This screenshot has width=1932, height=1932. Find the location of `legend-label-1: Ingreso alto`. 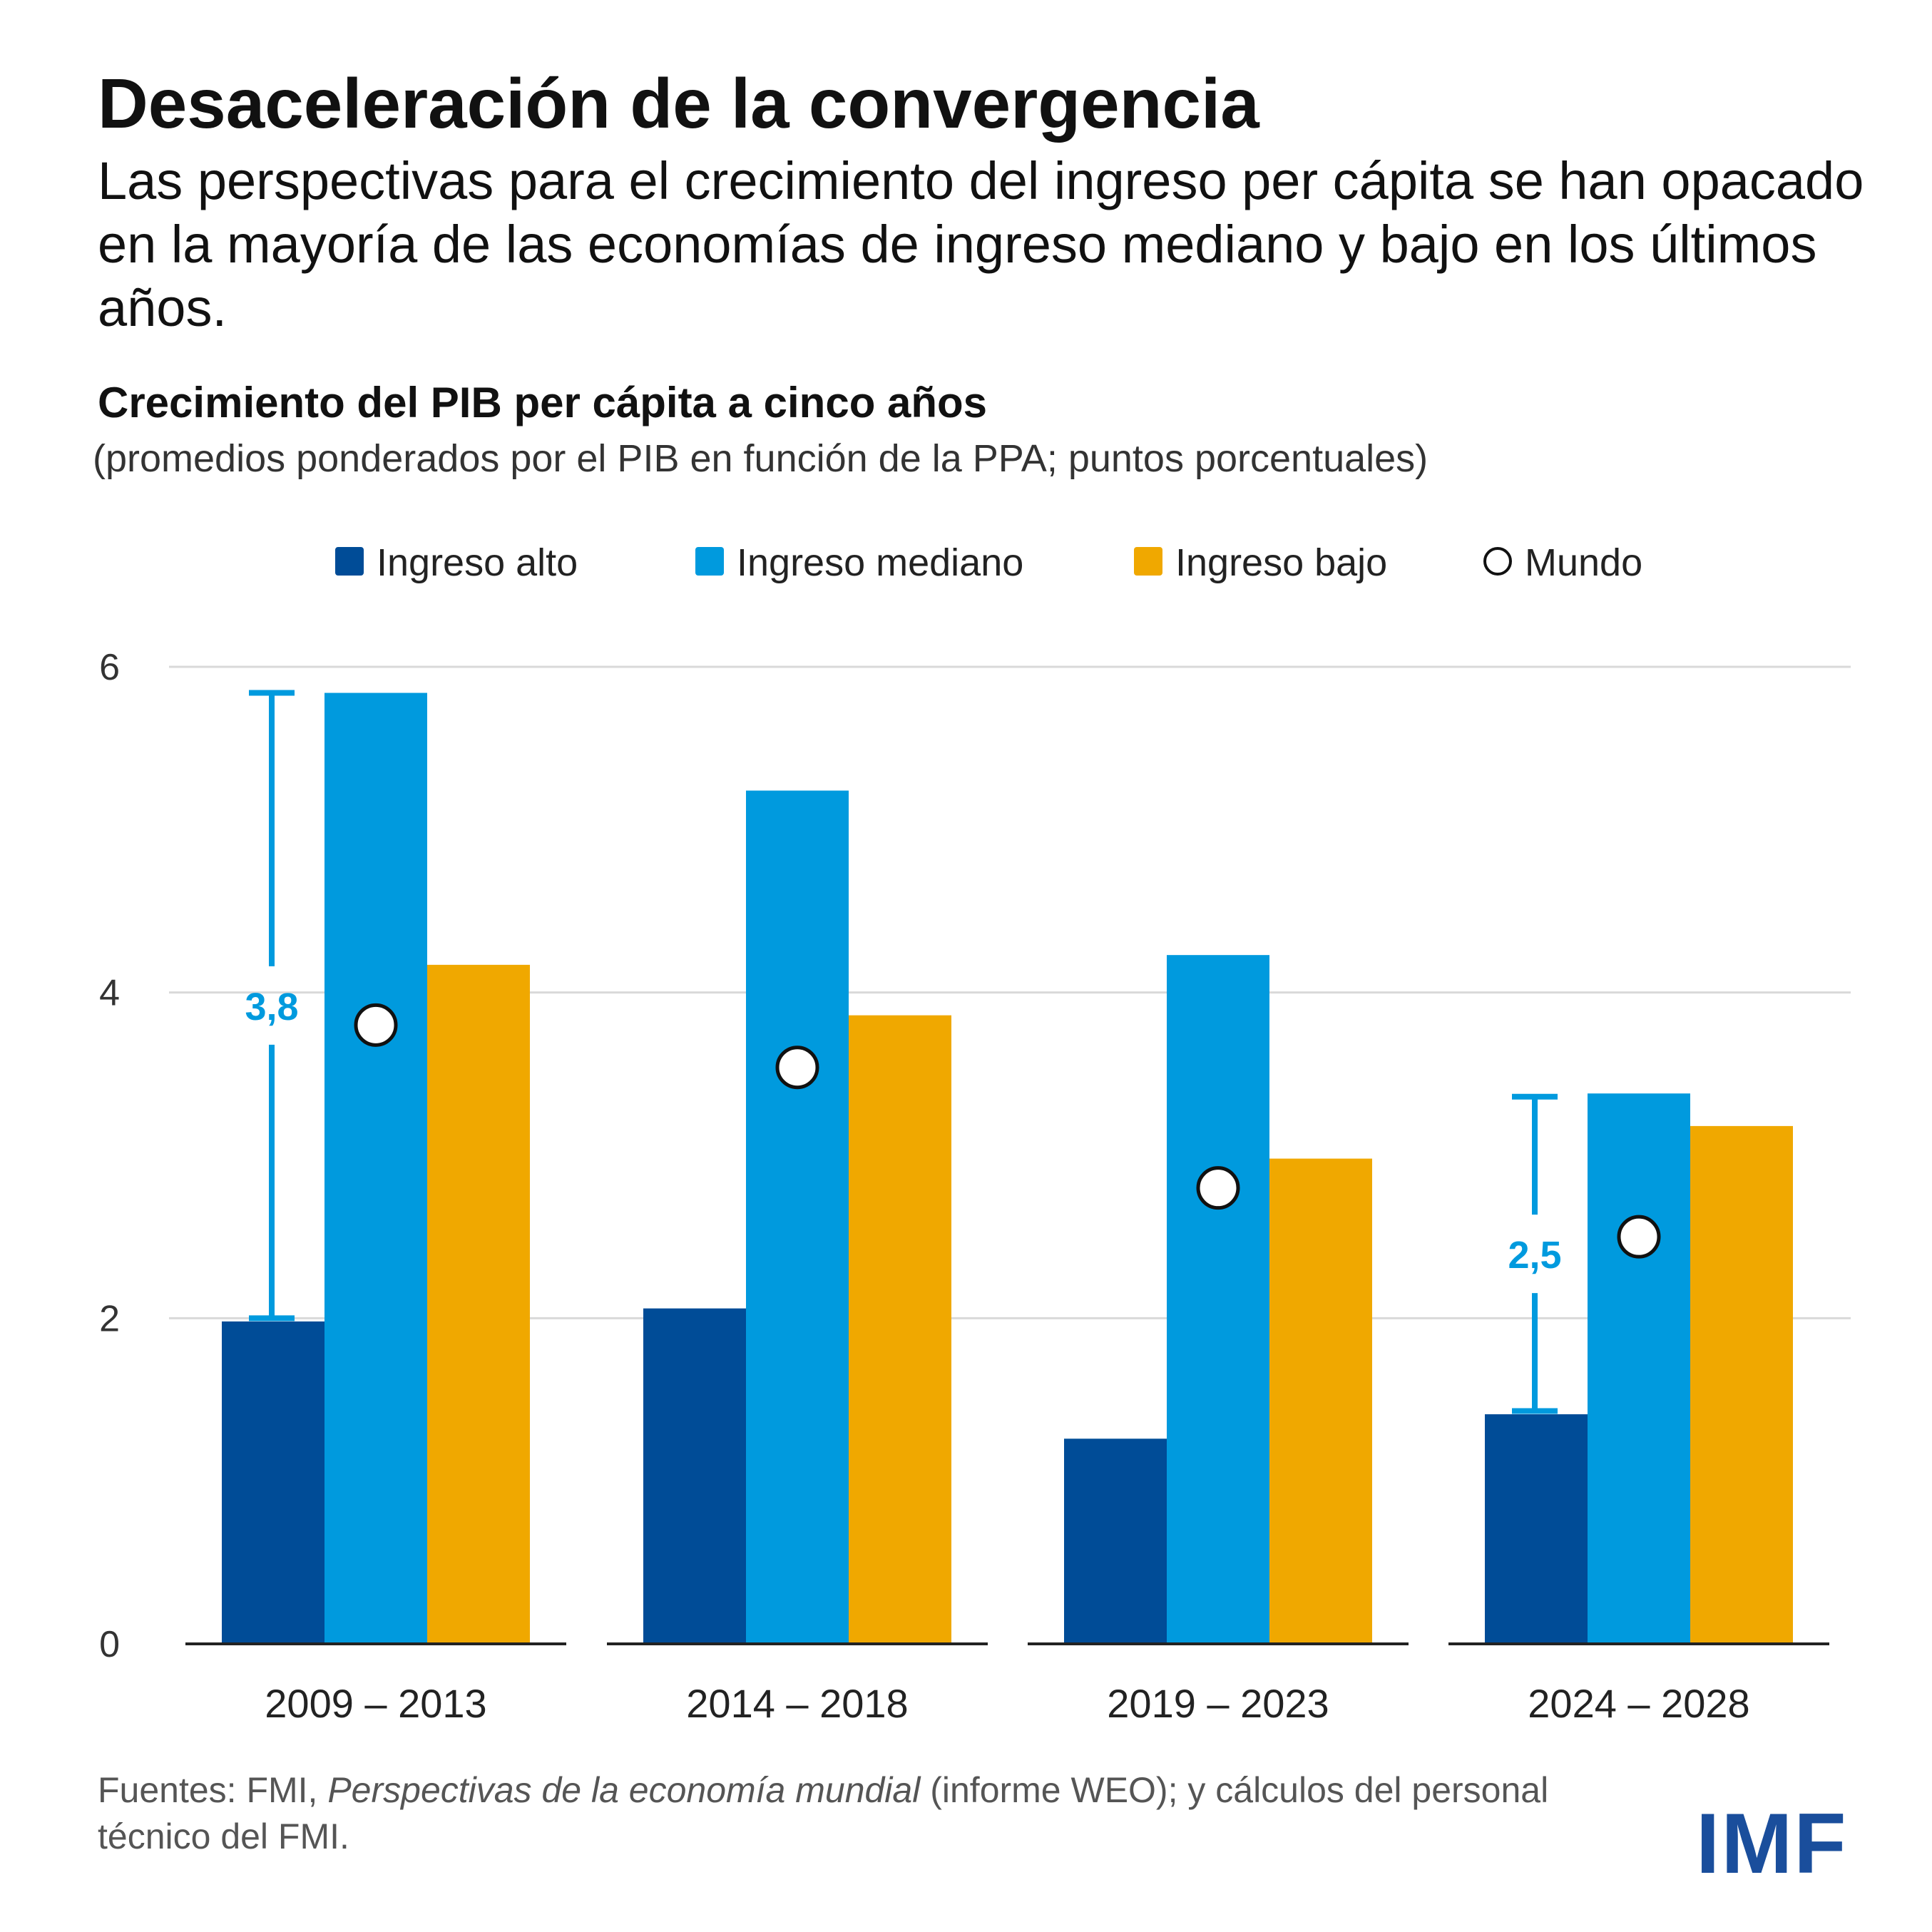

legend-label-1: Ingreso alto is located at coordinates (478, 562).